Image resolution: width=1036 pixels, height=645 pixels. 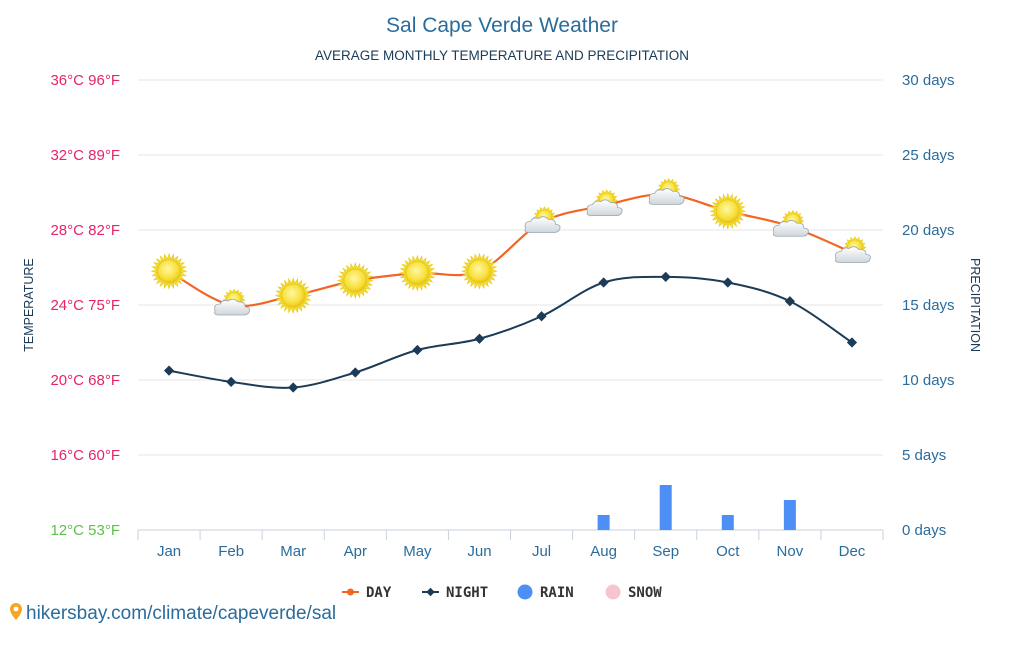 What do you see at coordinates (510, 544) in the screenshot?
I see `month-axis: Jan Feb Mar Apr May Jun Jul Aug Sep Oct Nov Dec` at bounding box center [510, 544].